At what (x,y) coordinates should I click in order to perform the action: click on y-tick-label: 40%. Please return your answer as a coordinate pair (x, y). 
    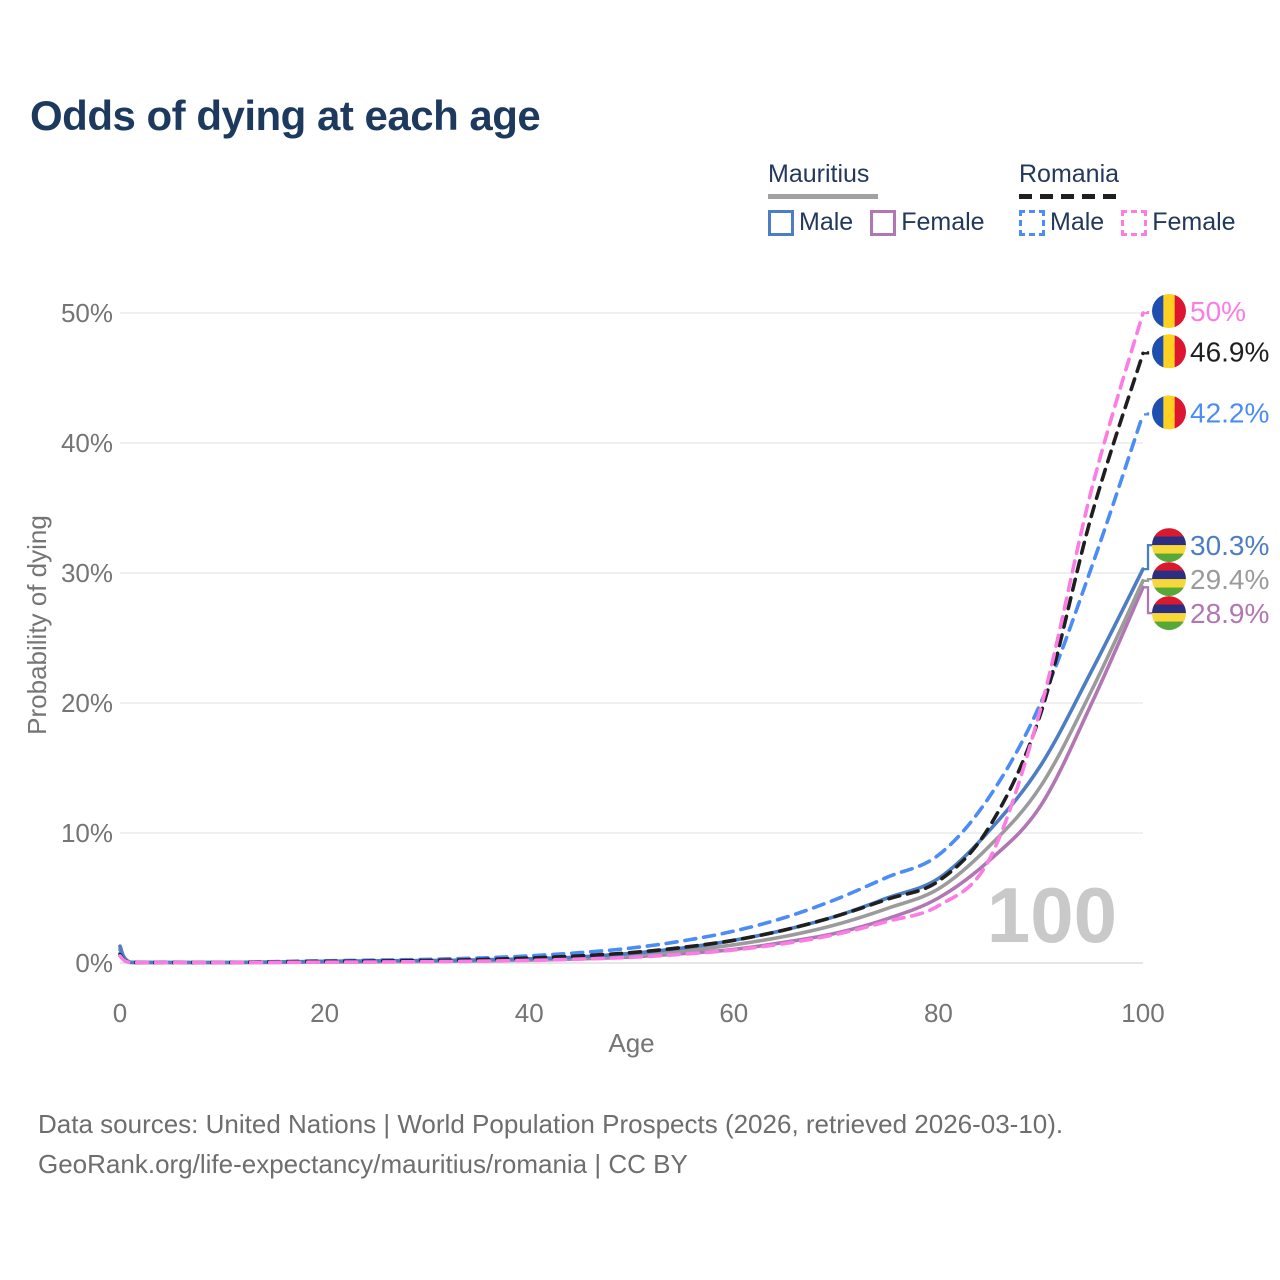
    Looking at the image, I should click on (87, 443).